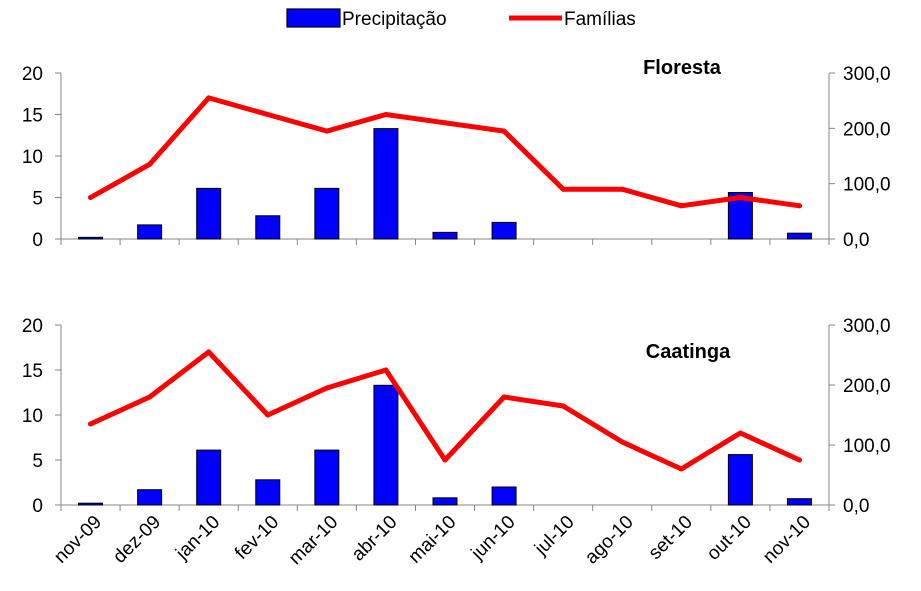  I want to click on x-tick-label: mar-10, so click(313, 540).